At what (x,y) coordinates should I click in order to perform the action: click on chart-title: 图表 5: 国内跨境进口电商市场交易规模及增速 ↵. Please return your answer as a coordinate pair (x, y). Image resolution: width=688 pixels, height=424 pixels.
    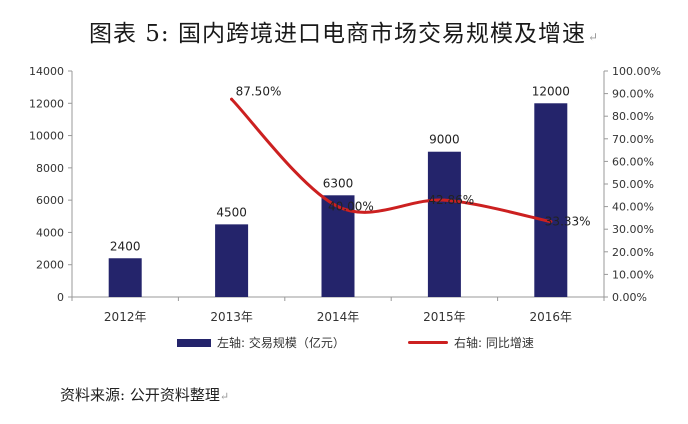
    Looking at the image, I should click on (344, 31).